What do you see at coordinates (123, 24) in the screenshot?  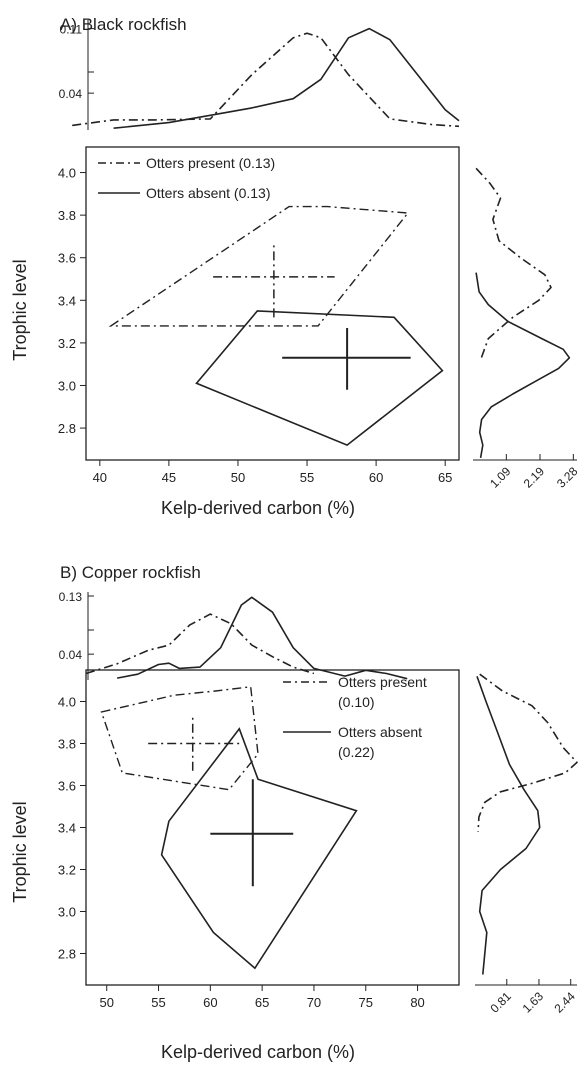 I see `panel-a-title: A) Black rockfish` at bounding box center [123, 24].